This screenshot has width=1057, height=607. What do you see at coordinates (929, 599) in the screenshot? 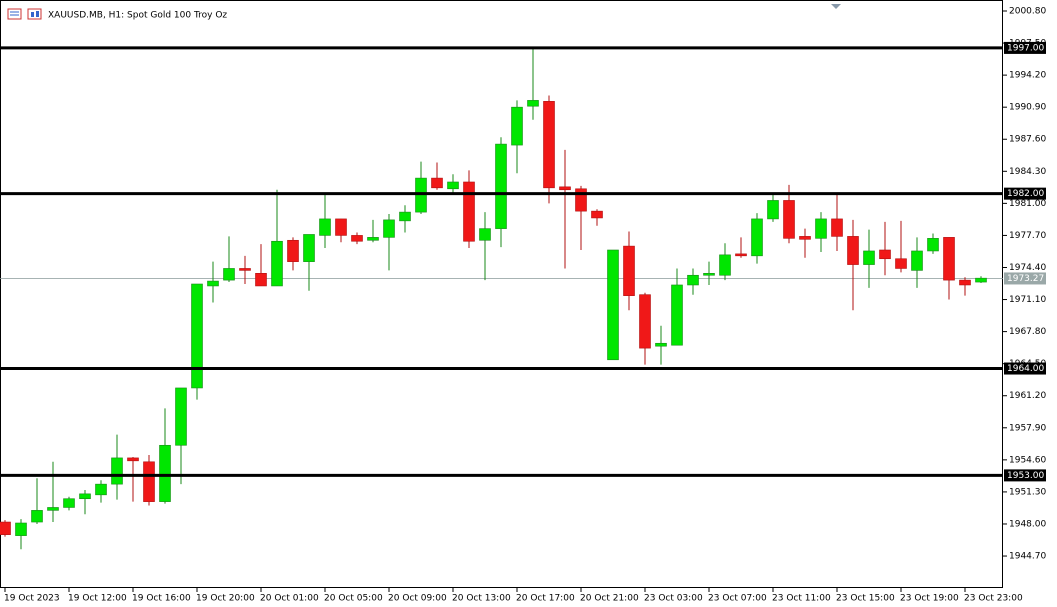
I see `x-tick-label: 23 Oct 19:00` at bounding box center [929, 599].